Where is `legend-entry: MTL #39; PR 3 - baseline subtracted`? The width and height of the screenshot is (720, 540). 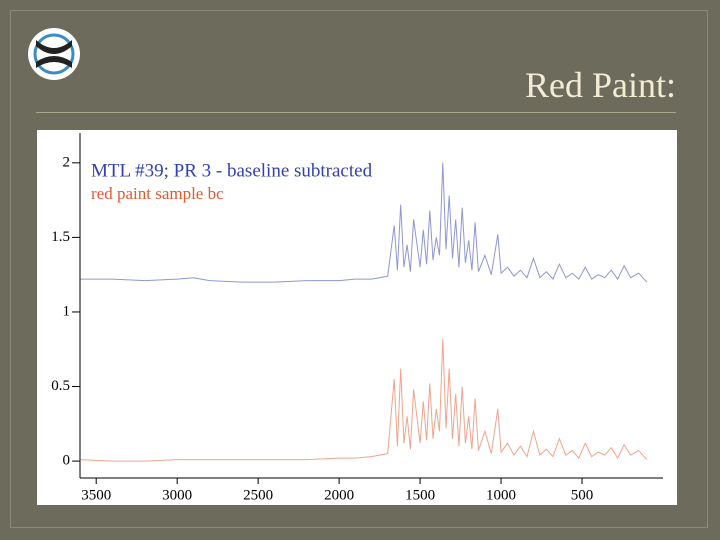 legend-entry: MTL #39; PR 3 - baseline subtracted is located at coordinates (232, 170).